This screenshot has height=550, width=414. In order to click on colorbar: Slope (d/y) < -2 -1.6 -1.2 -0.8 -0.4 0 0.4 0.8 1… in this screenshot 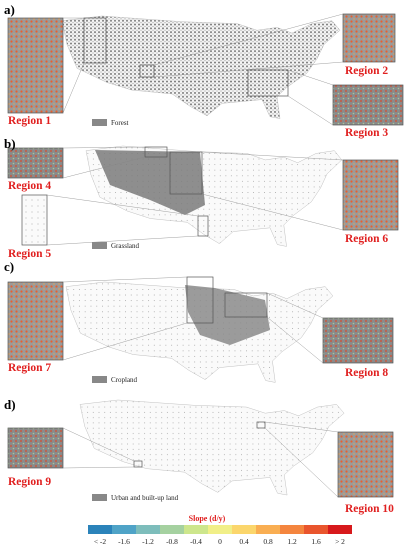, I will do `click(220, 530)`.